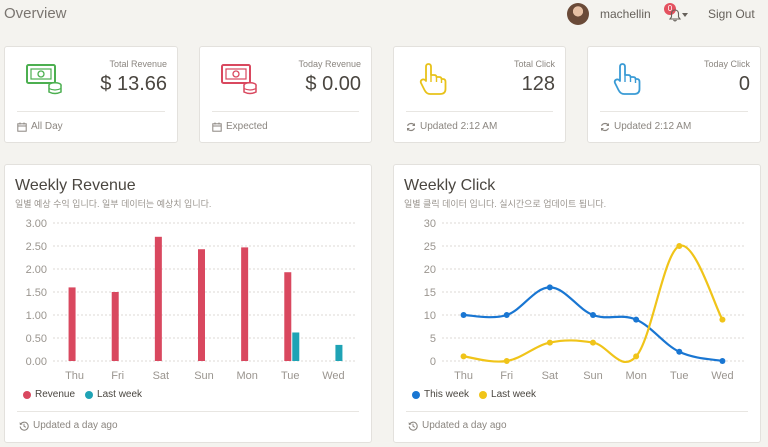 This screenshot has height=447, width=768. What do you see at coordinates (75, 425) in the screenshot?
I see `panel-footer-text: Updated a day ago` at bounding box center [75, 425].